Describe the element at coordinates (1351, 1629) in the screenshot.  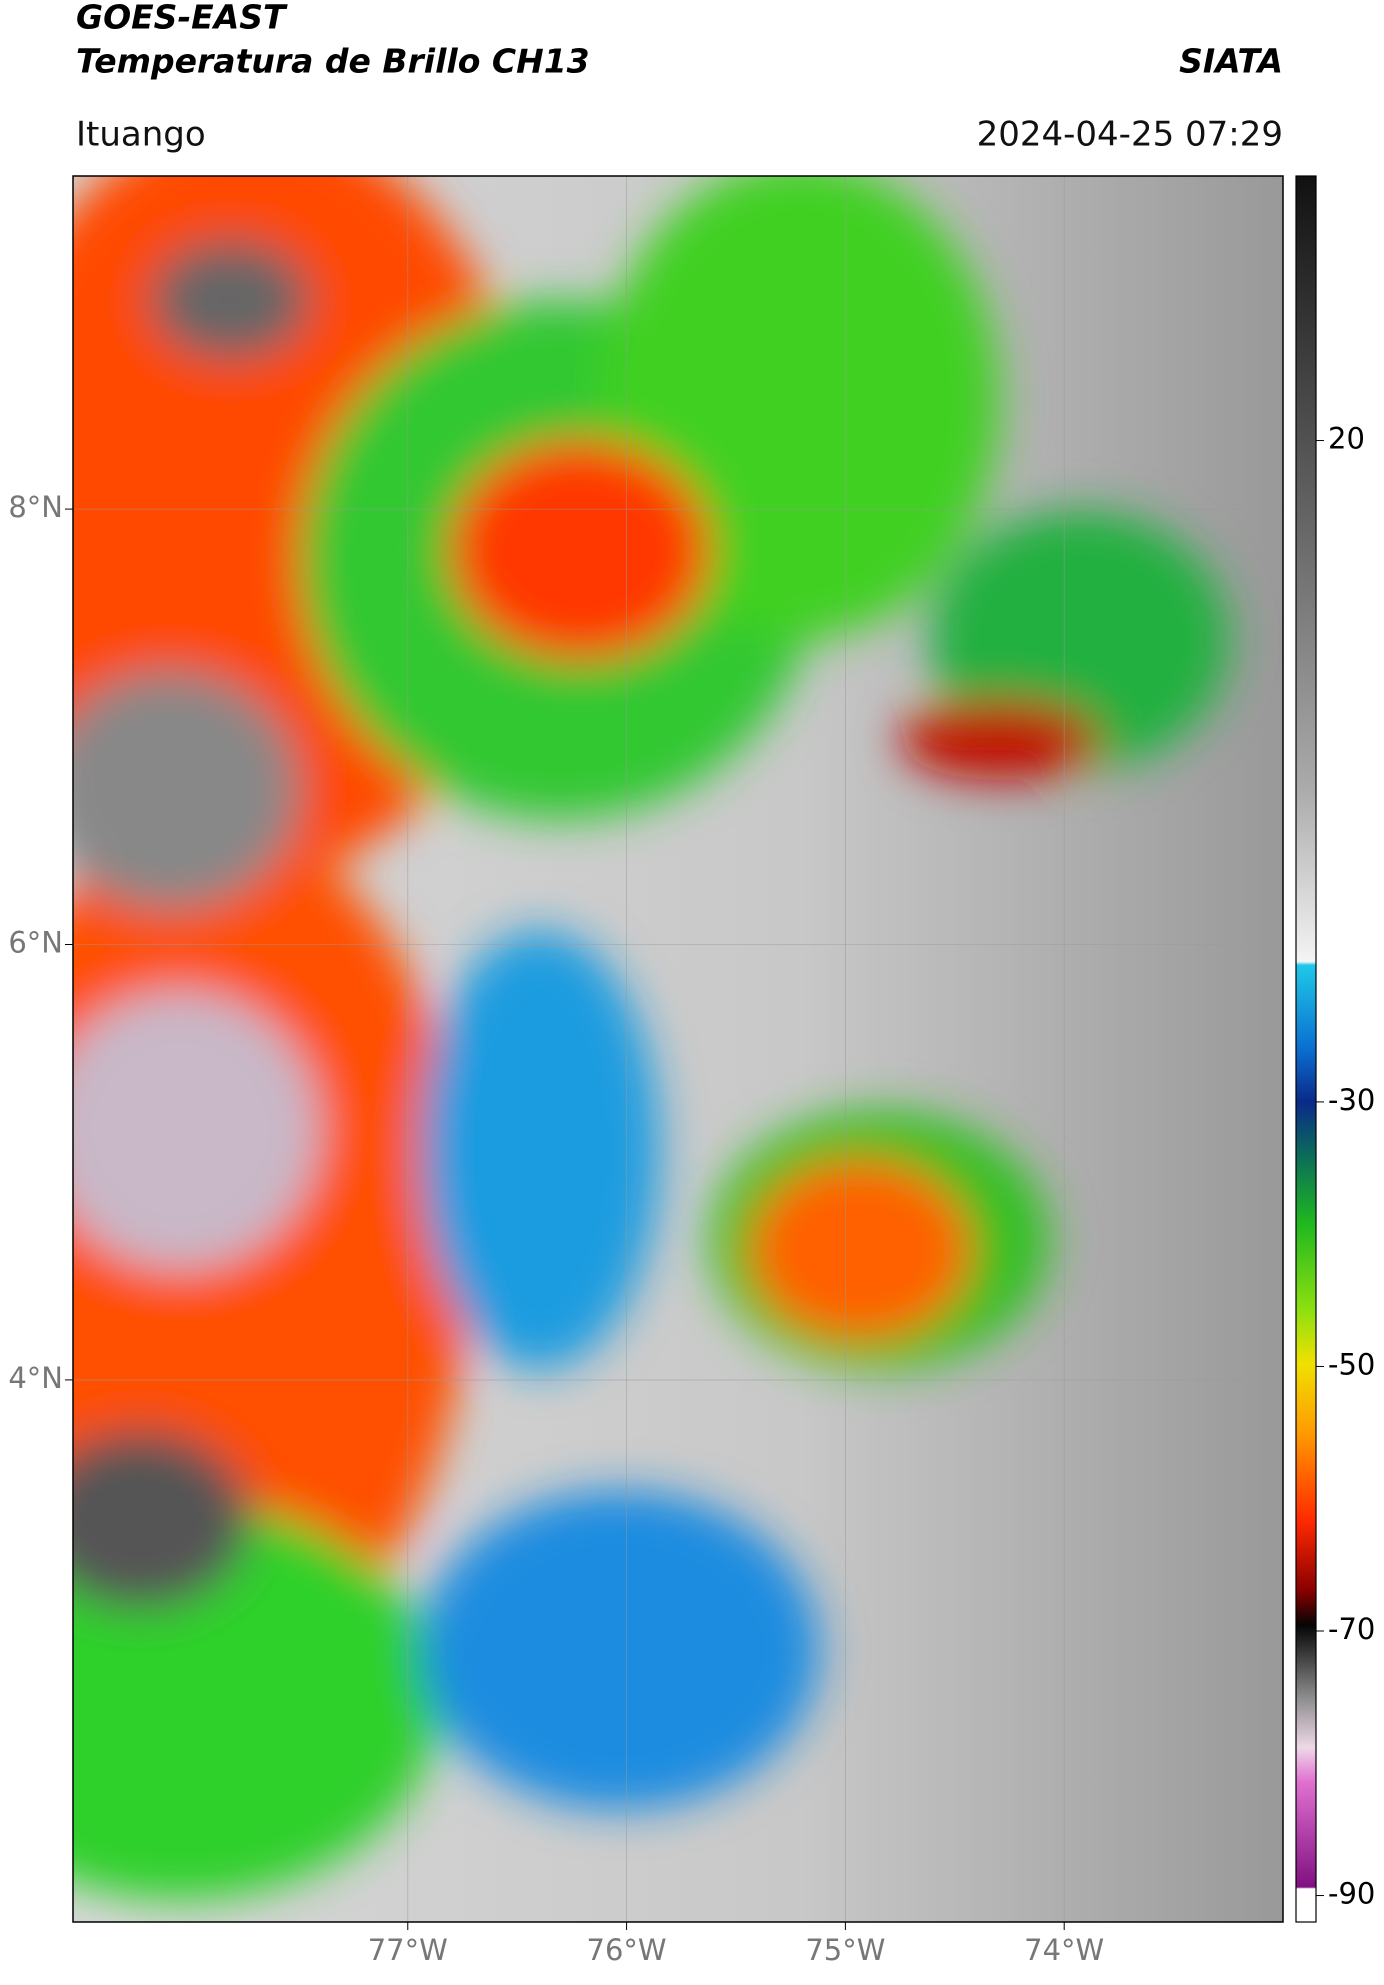
I see `colorbar-tick-label: -70` at that location.